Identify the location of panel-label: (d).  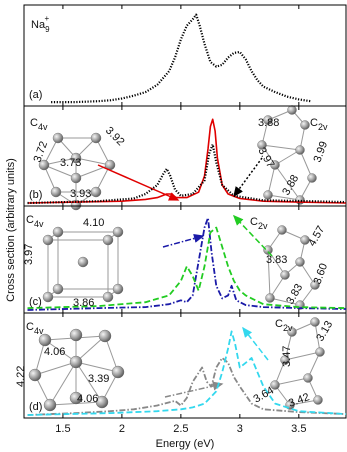
(35, 407).